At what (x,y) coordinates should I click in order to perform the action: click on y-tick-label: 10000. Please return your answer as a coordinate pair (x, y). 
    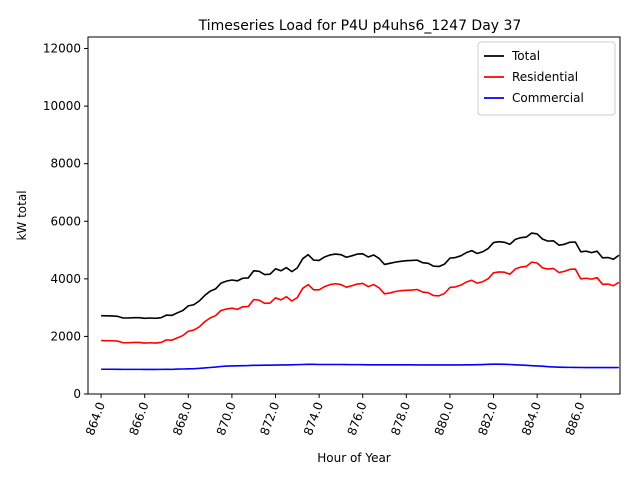
    Looking at the image, I should click on (62, 106).